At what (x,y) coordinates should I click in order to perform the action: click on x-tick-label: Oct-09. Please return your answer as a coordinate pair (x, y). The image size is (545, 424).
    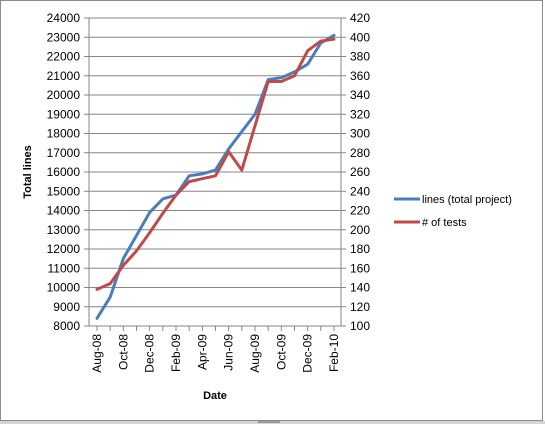
    Looking at the image, I should click on (281, 352).